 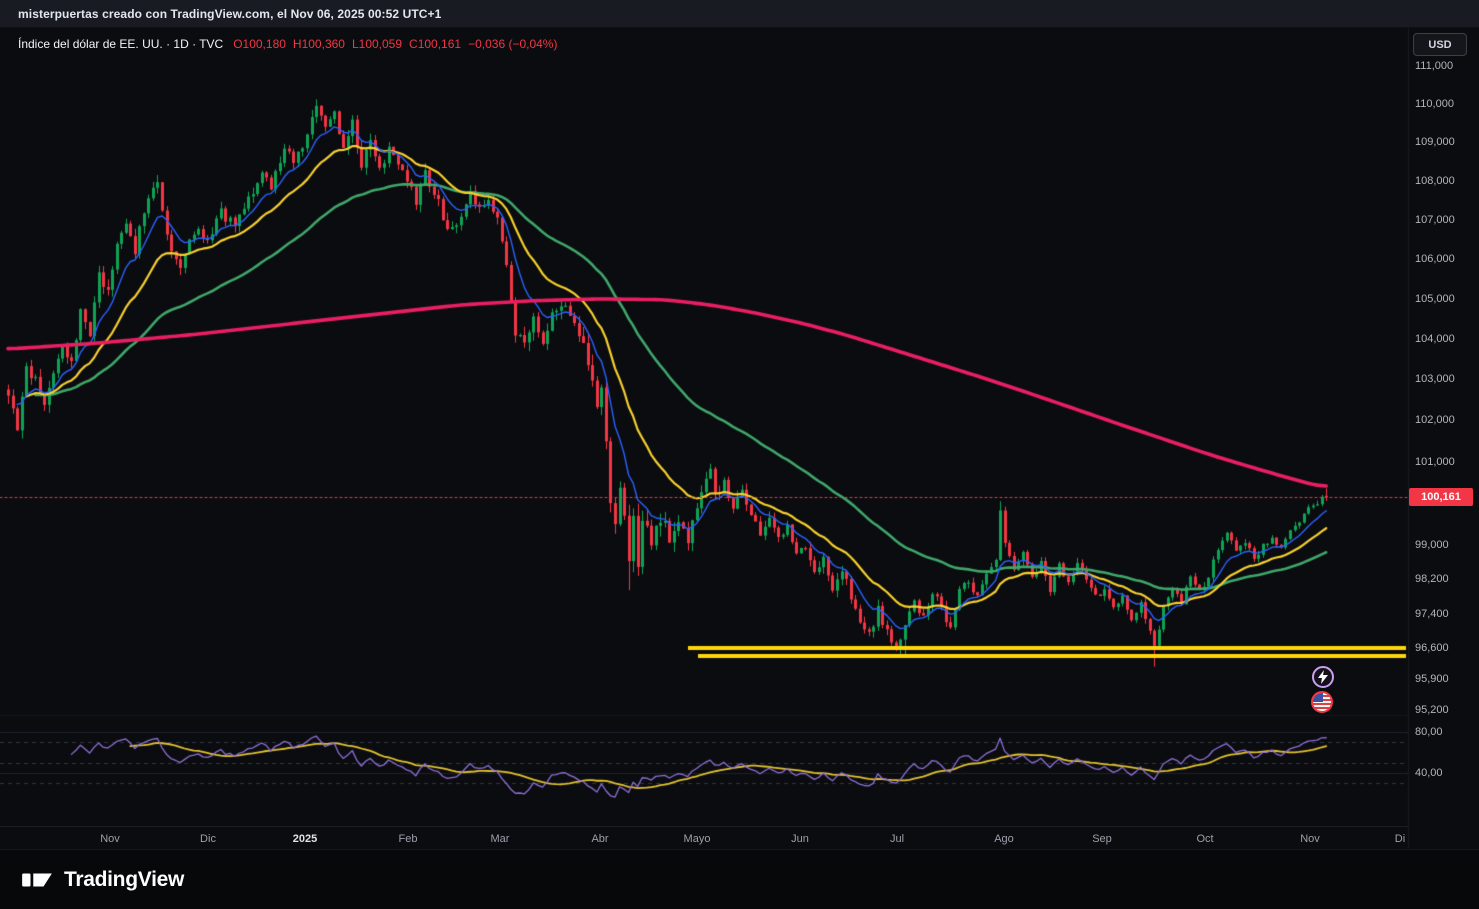 What do you see at coordinates (318, 44) in the screenshot?
I see `high-value: H100,360` at bounding box center [318, 44].